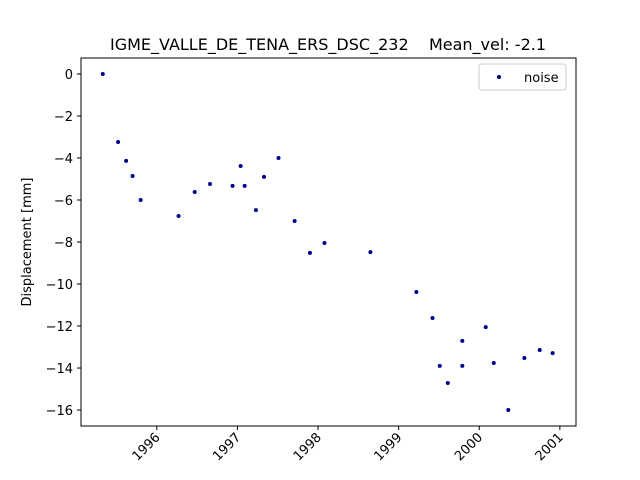 This screenshot has width=640, height=480. What do you see at coordinates (59, 369) in the screenshot?
I see `y-tick-label: −14` at bounding box center [59, 369].